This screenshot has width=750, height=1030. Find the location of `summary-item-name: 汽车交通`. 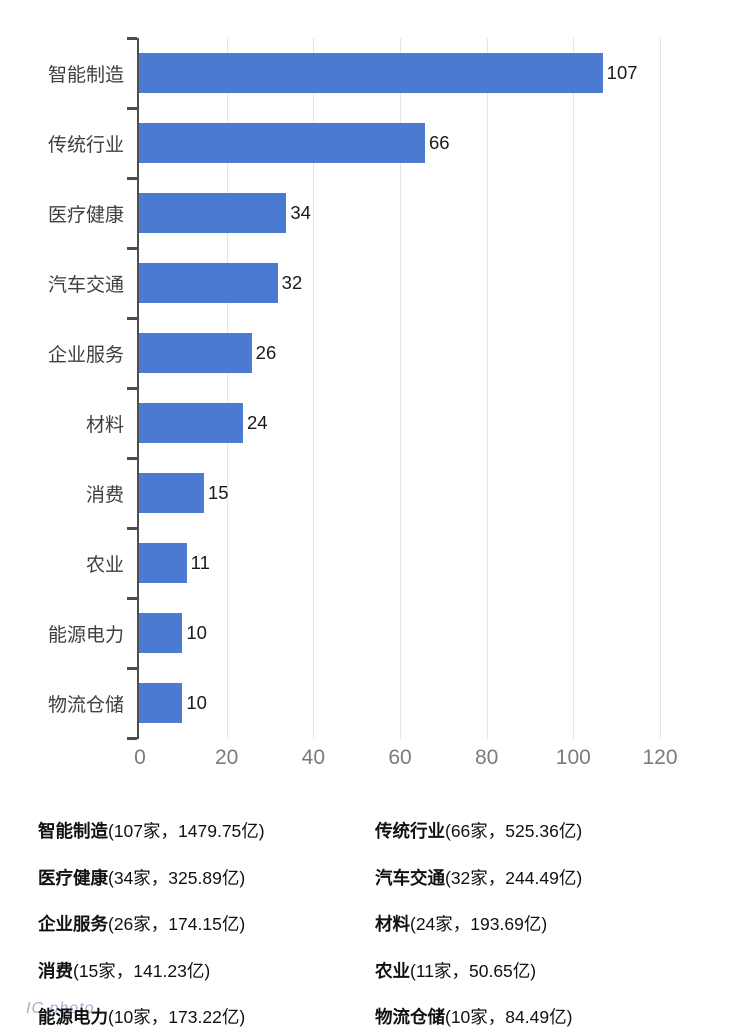

summary-item-name: 汽车交通 is located at coordinates (410, 877).